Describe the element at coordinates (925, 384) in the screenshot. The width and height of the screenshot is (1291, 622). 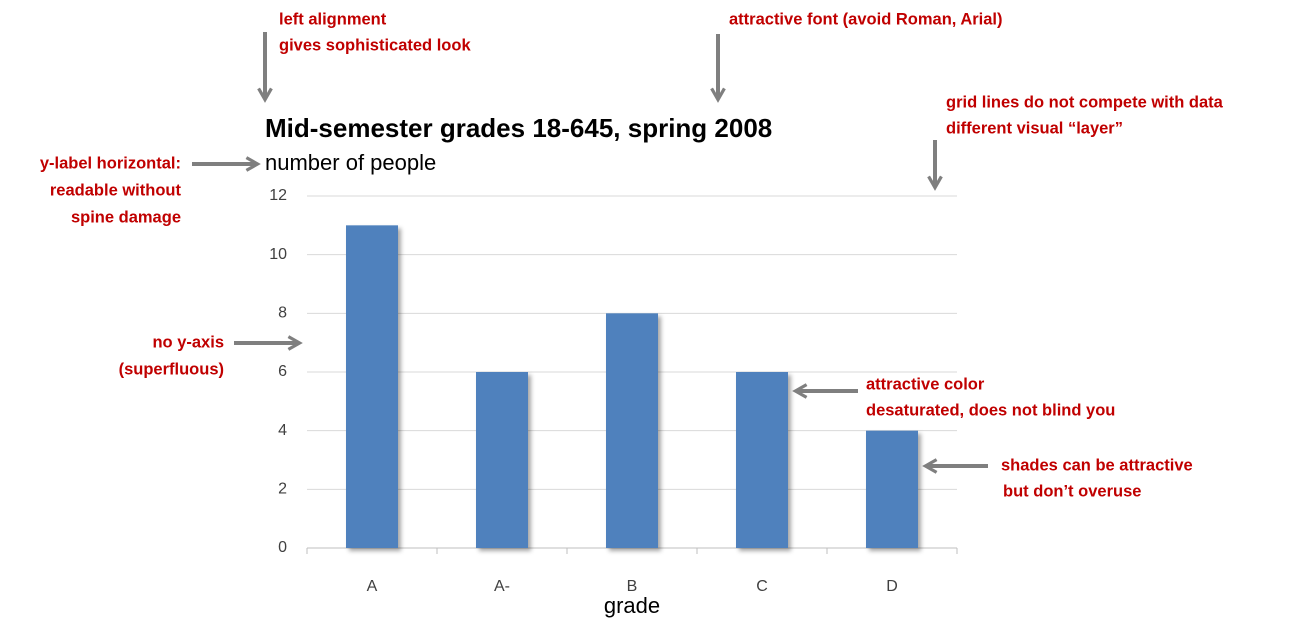
I see `annotation: attractive color` at that location.